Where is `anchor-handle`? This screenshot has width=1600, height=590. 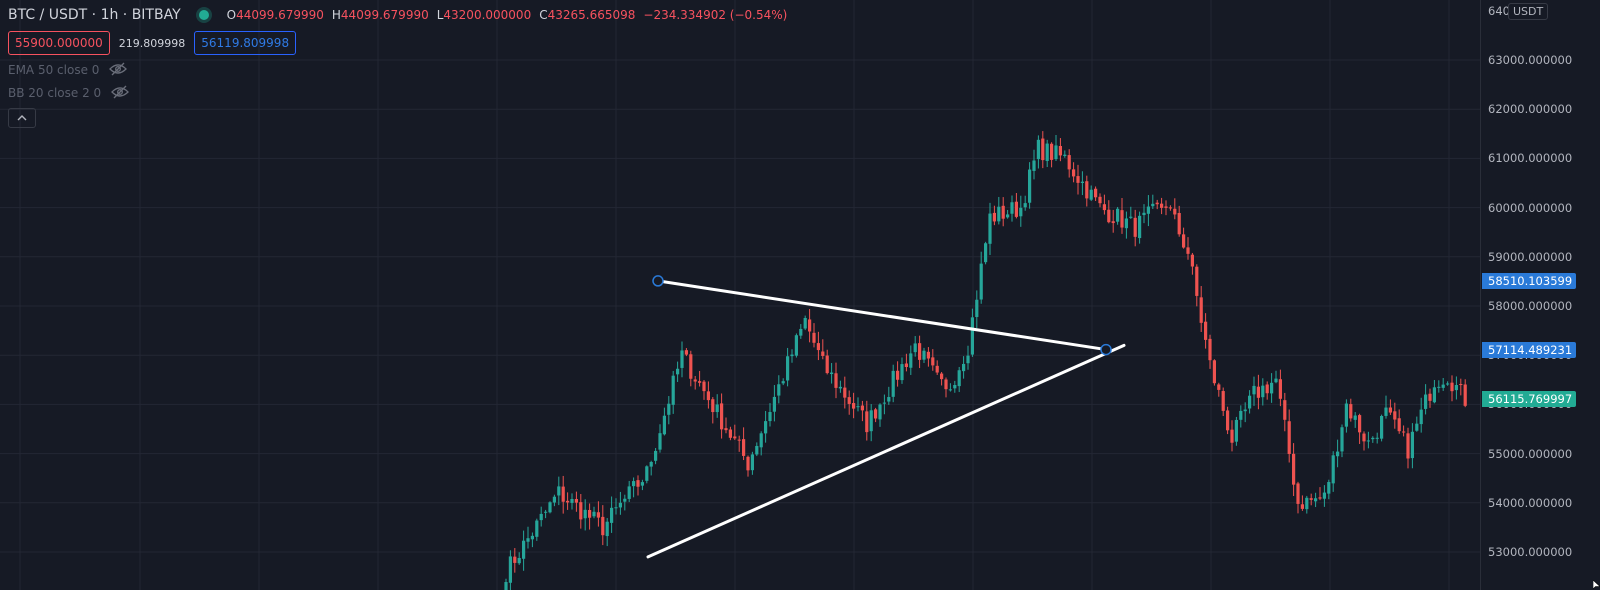
anchor-handle is located at coordinates (1106, 349).